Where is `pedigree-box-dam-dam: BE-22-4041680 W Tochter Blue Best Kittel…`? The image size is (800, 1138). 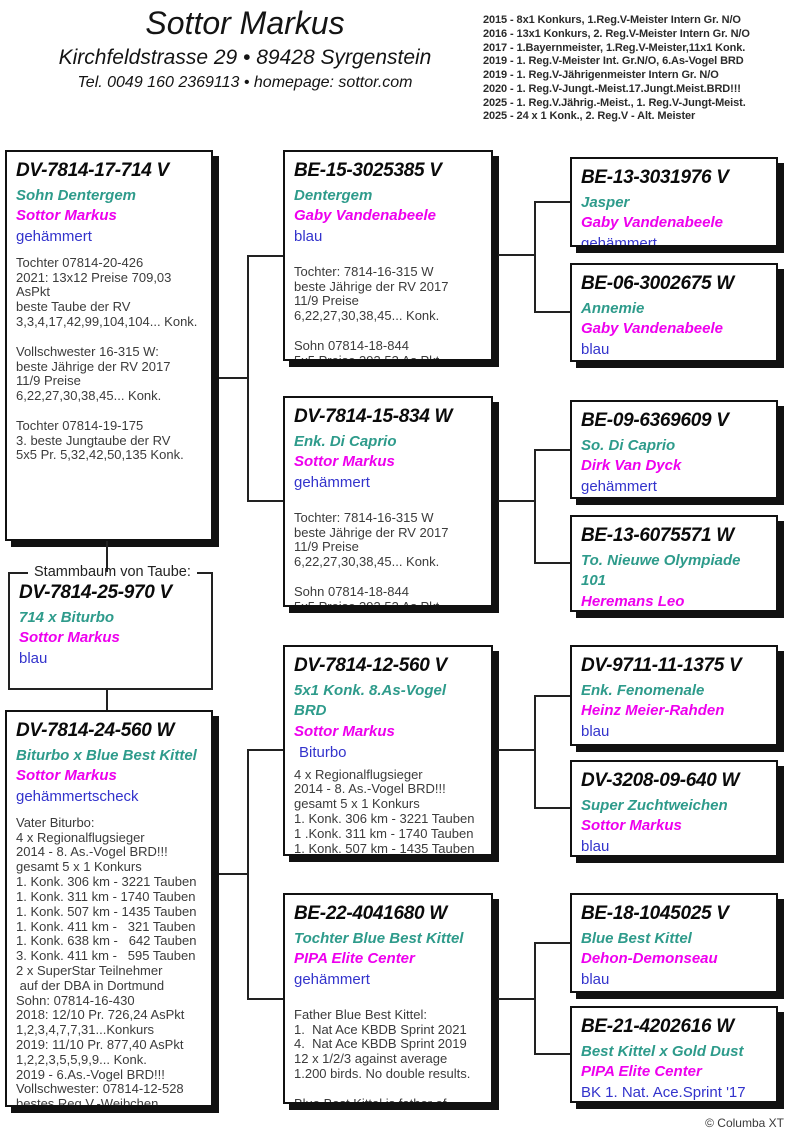
pedigree-box-dam-dam: BE-22-4041680 W Tochter Blue Best Kittel… is located at coordinates (388, 998).